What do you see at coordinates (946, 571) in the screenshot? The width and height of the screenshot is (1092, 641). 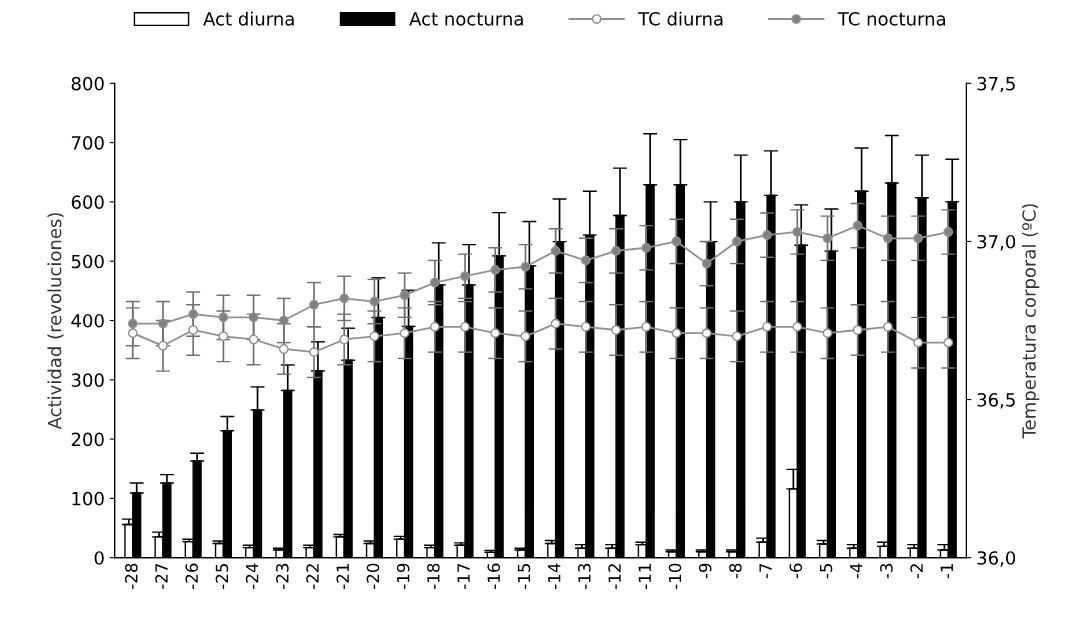 I see `x-tick-label: -1` at bounding box center [946, 571].